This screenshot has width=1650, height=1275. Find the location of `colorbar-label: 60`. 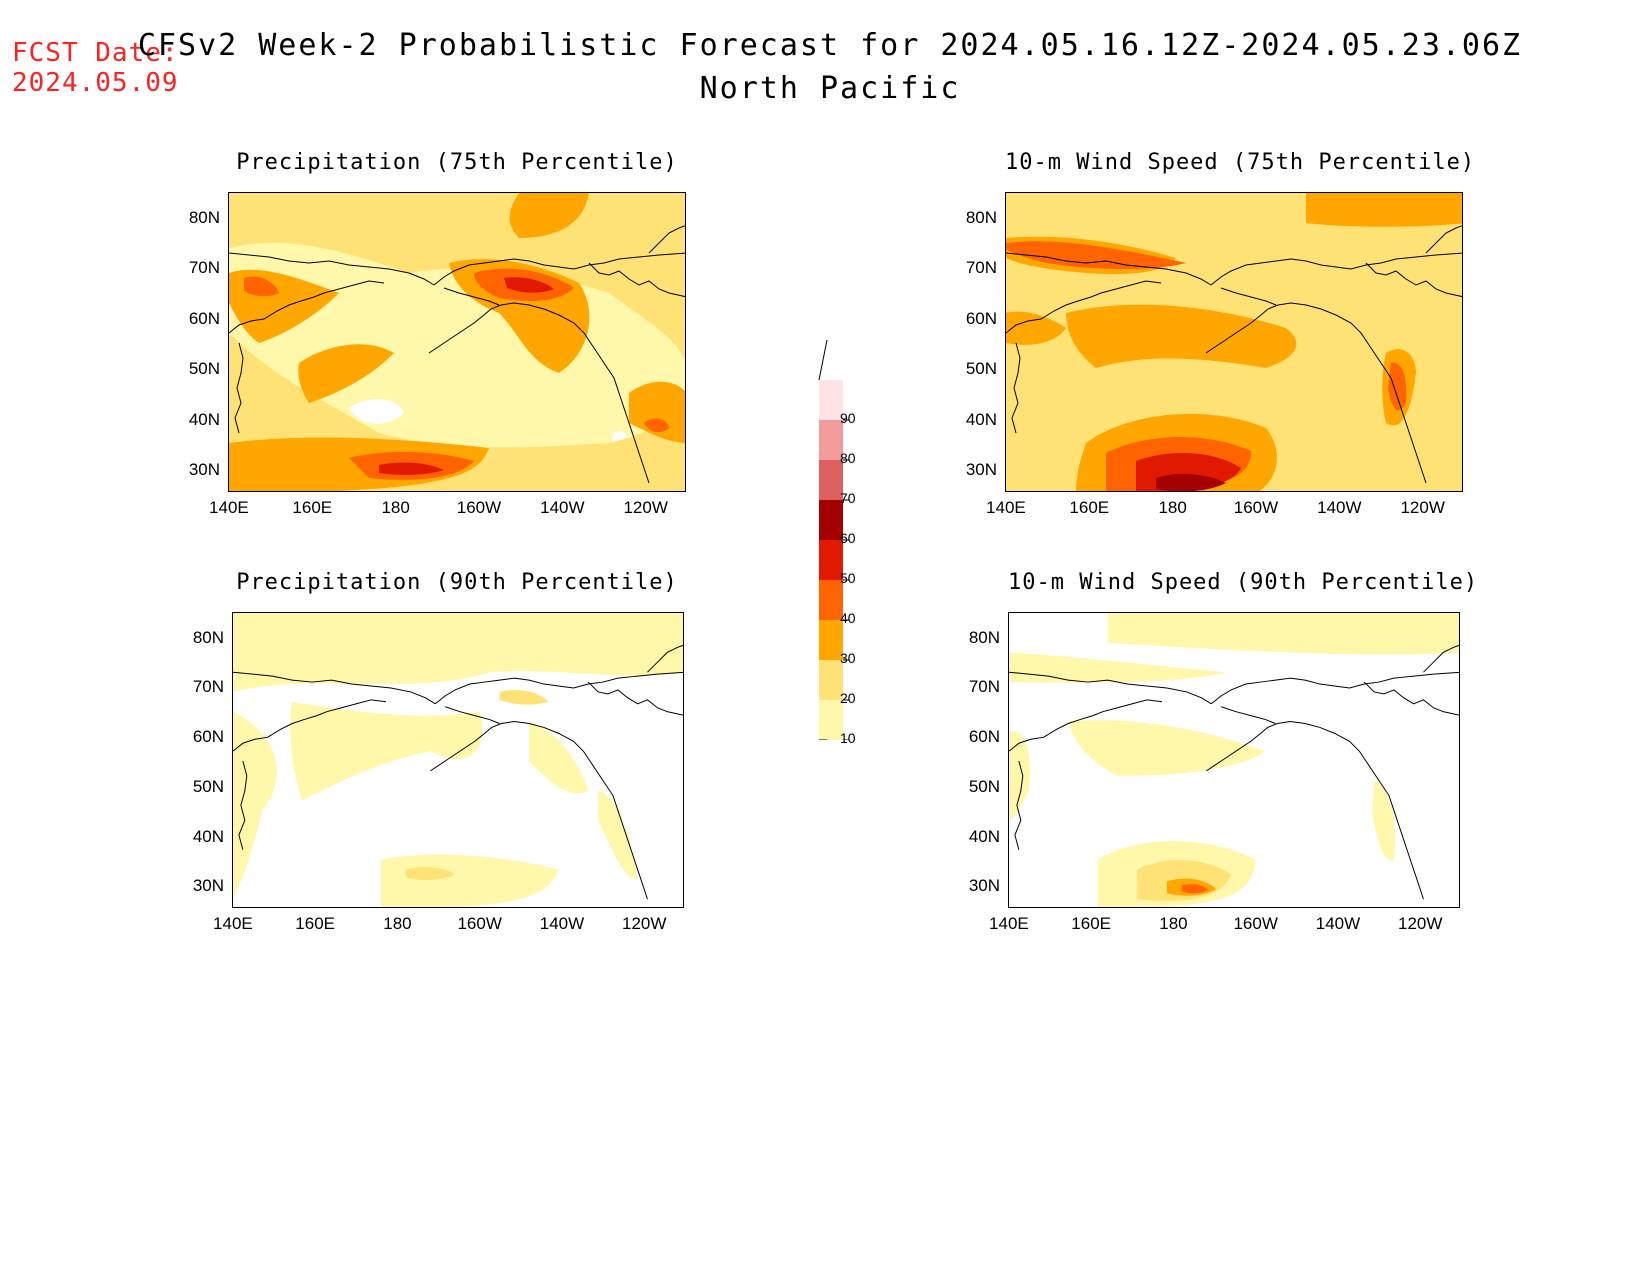

colorbar-label: 60 is located at coordinates (848, 538).